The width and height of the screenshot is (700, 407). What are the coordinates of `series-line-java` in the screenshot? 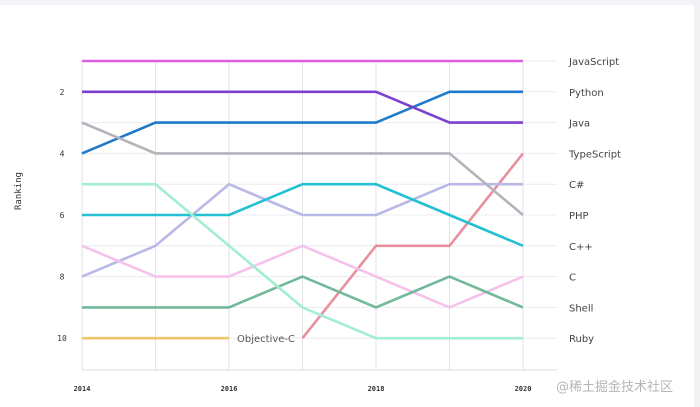 It's located at (302, 107).